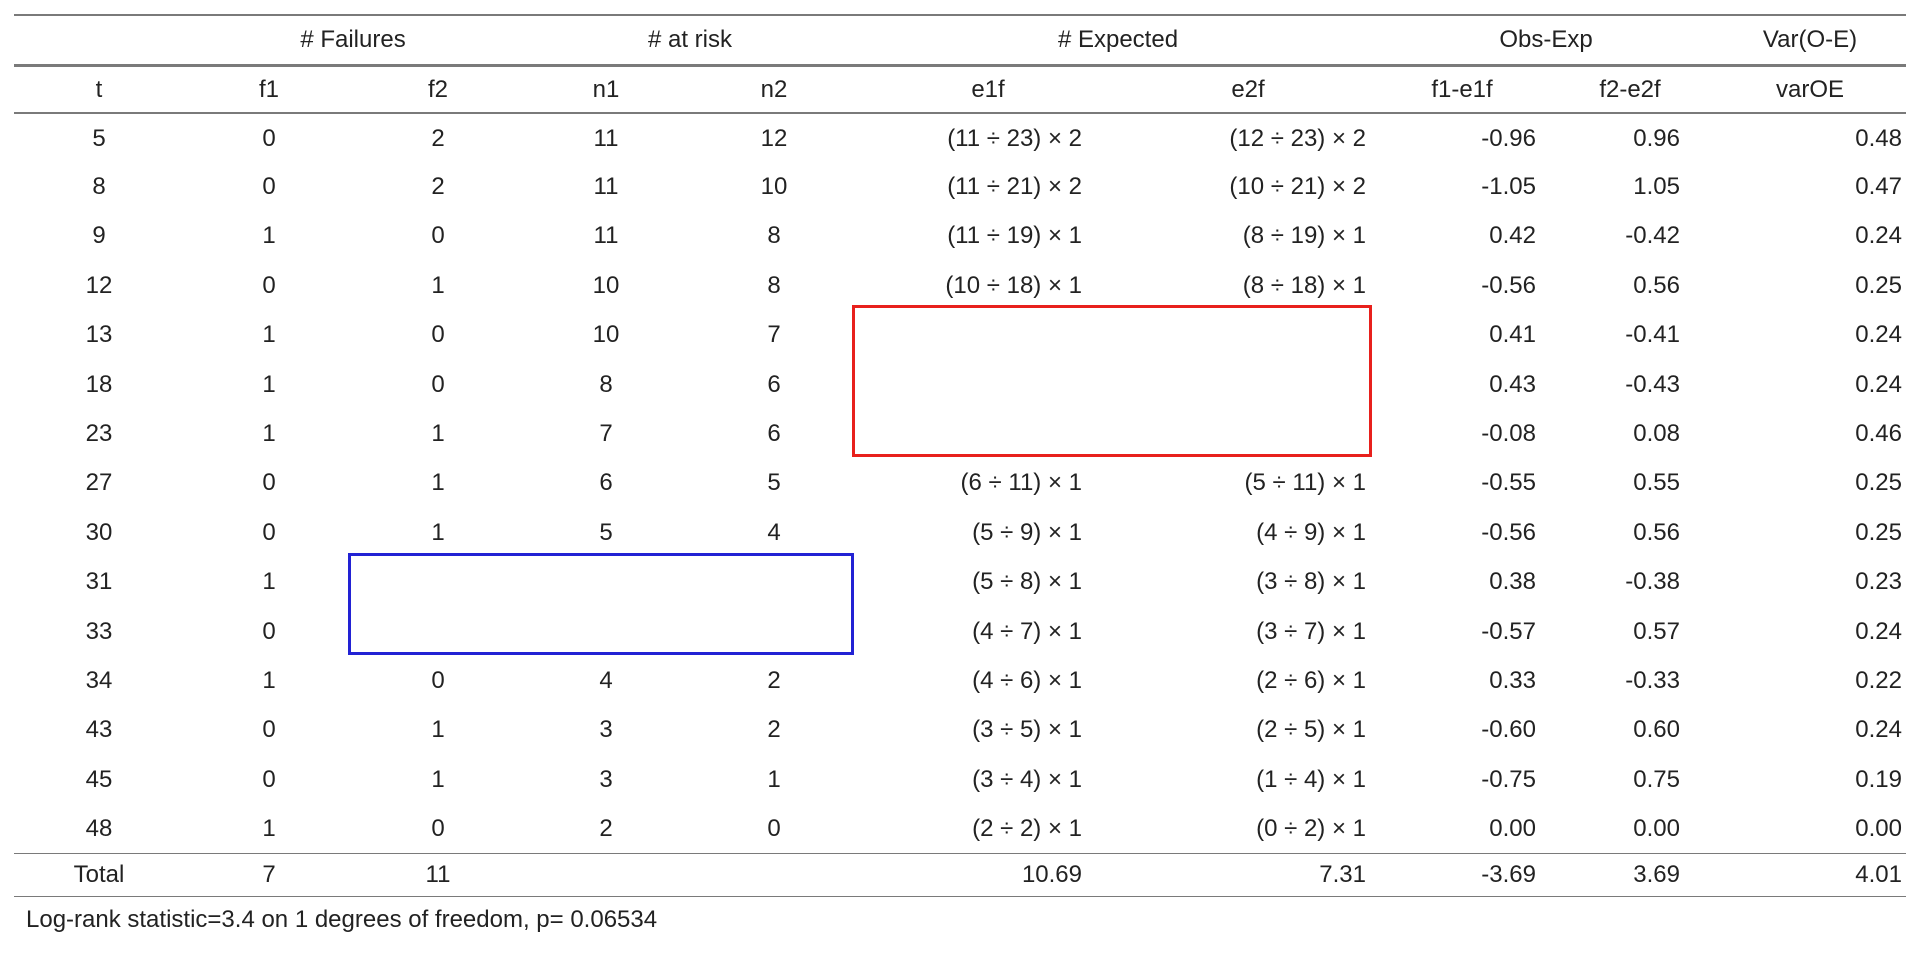 This screenshot has width=1920, height=960. I want to click on table-cell: 48, so click(99, 828).